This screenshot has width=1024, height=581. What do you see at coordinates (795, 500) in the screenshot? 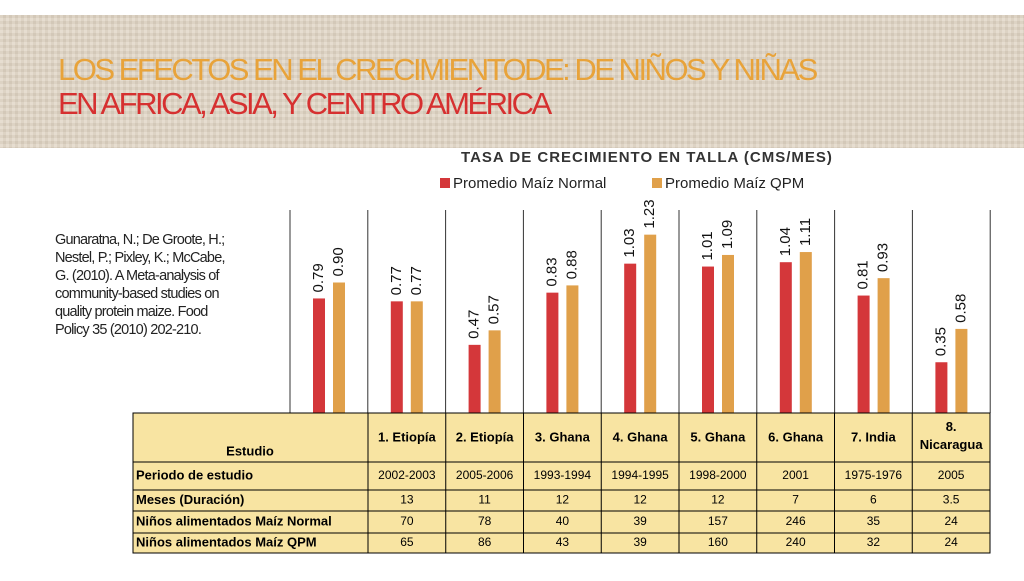
I see `table-cell: 7` at bounding box center [795, 500].